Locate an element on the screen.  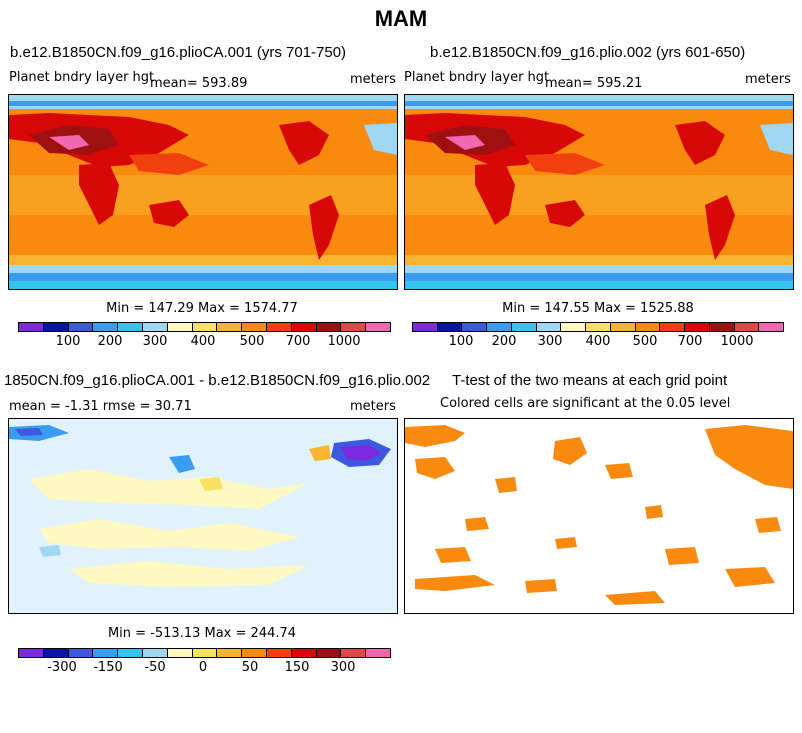
panel3-cbar-tick: 0 is located at coordinates (203, 667).